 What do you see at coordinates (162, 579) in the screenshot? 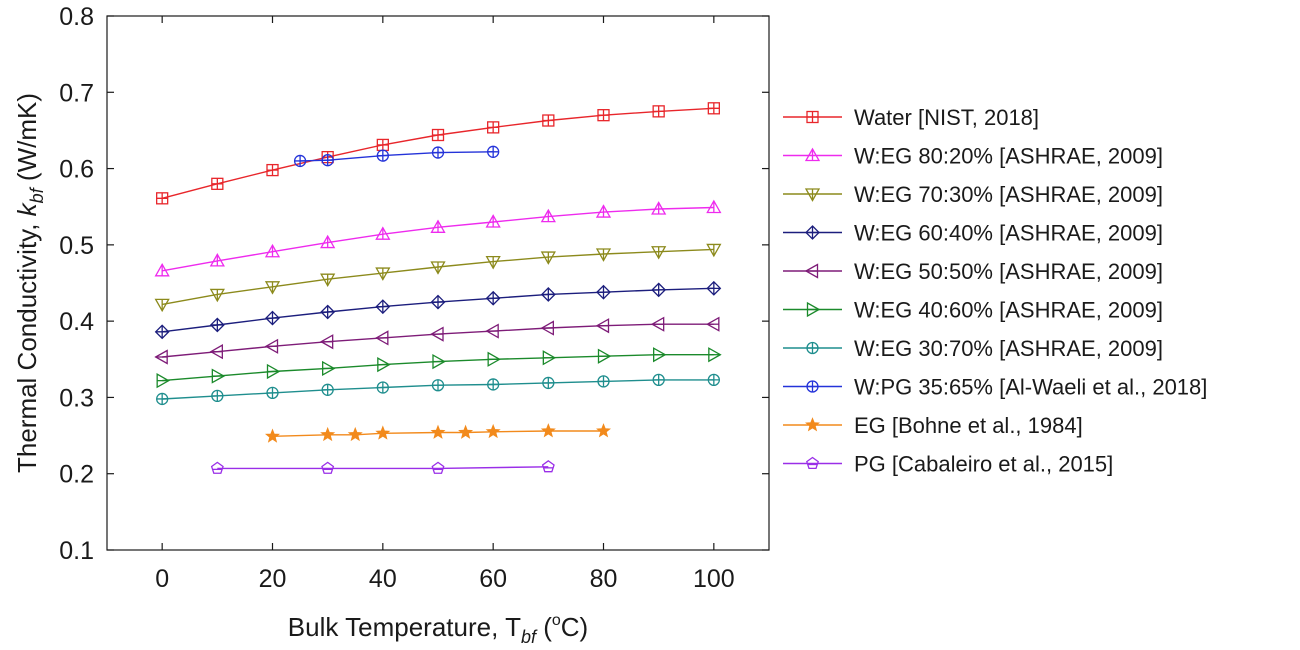
I see `x-tick-label: 0` at bounding box center [162, 579].